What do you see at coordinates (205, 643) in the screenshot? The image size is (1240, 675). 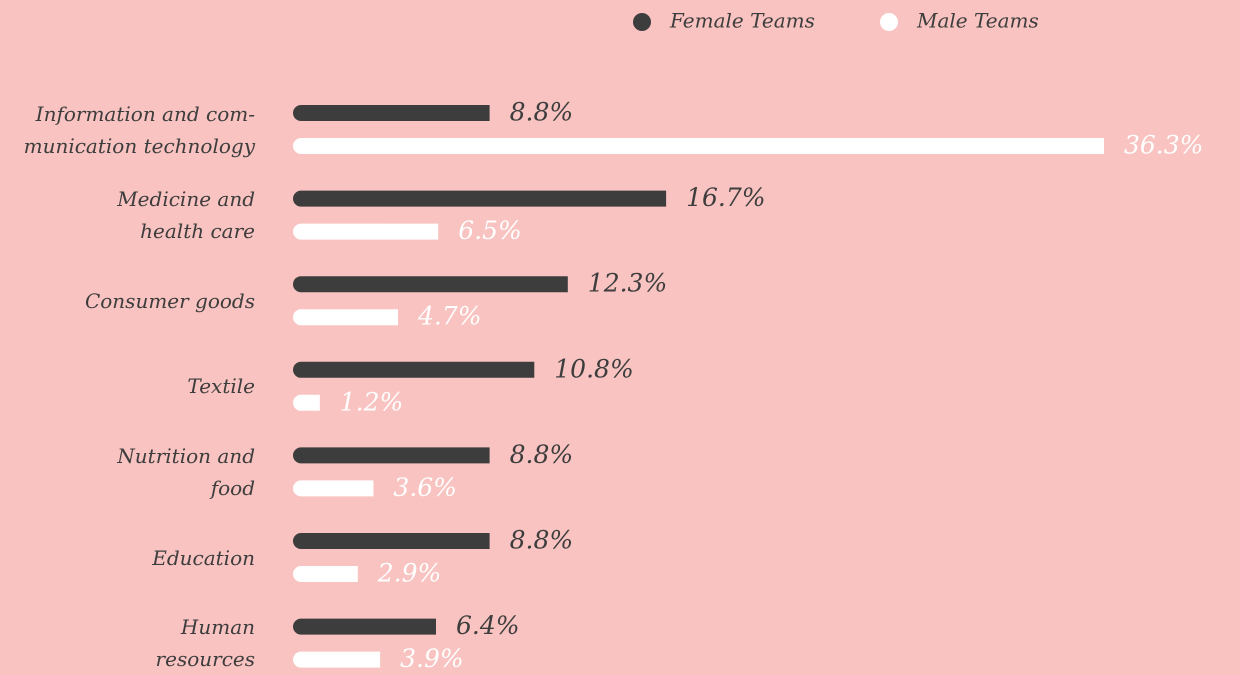 I see `category-label: Human resources` at bounding box center [205, 643].